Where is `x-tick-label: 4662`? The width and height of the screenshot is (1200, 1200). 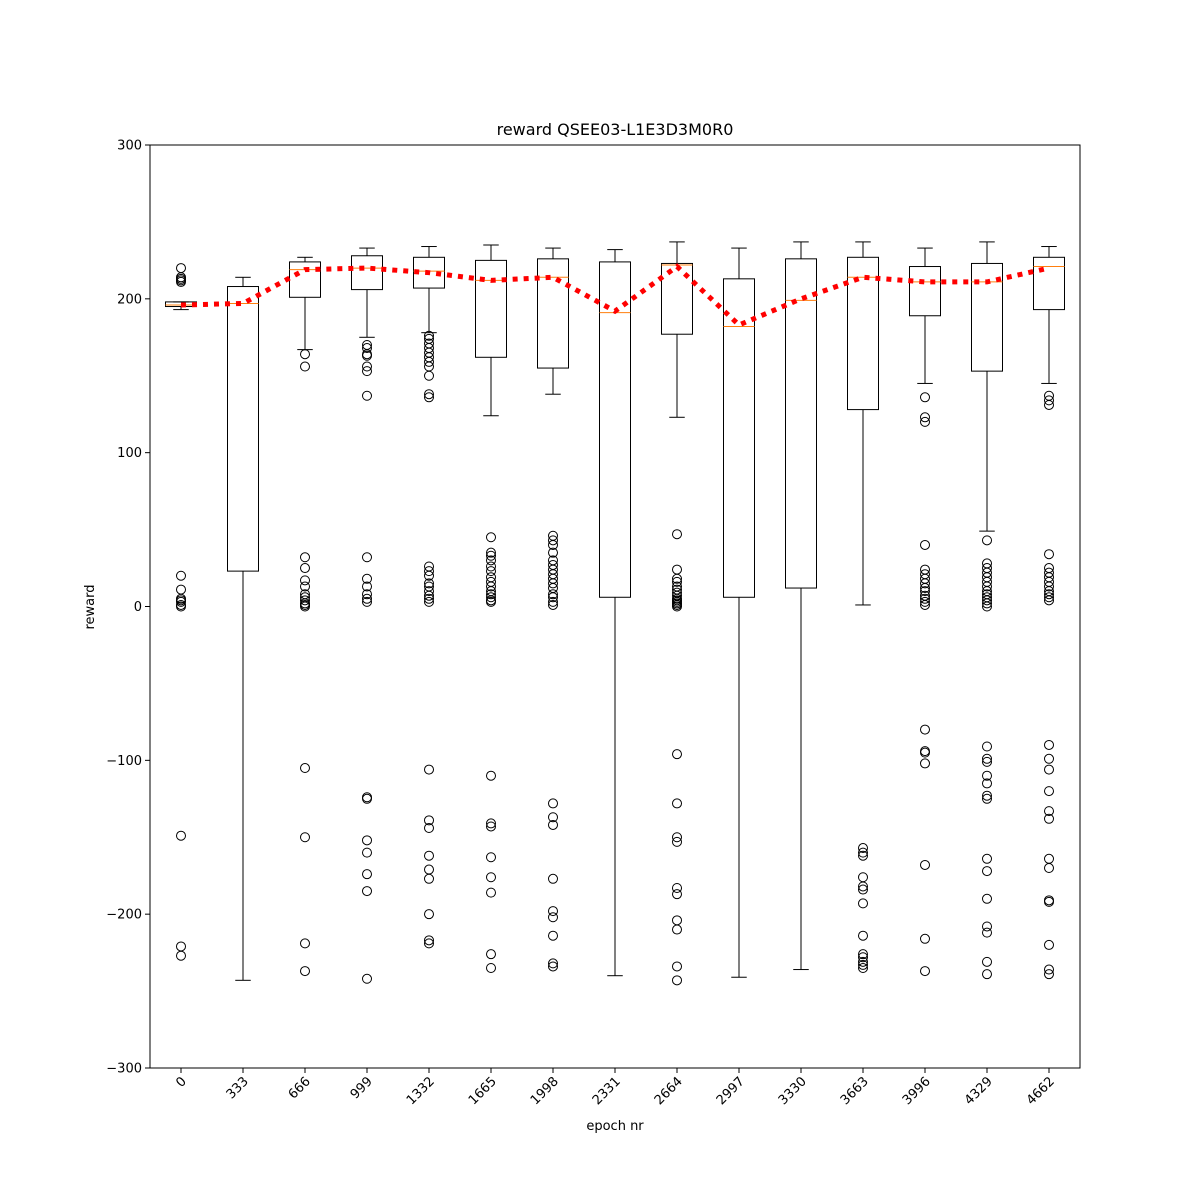
x-tick-label: 4662 is located at coordinates (1041, 1091).